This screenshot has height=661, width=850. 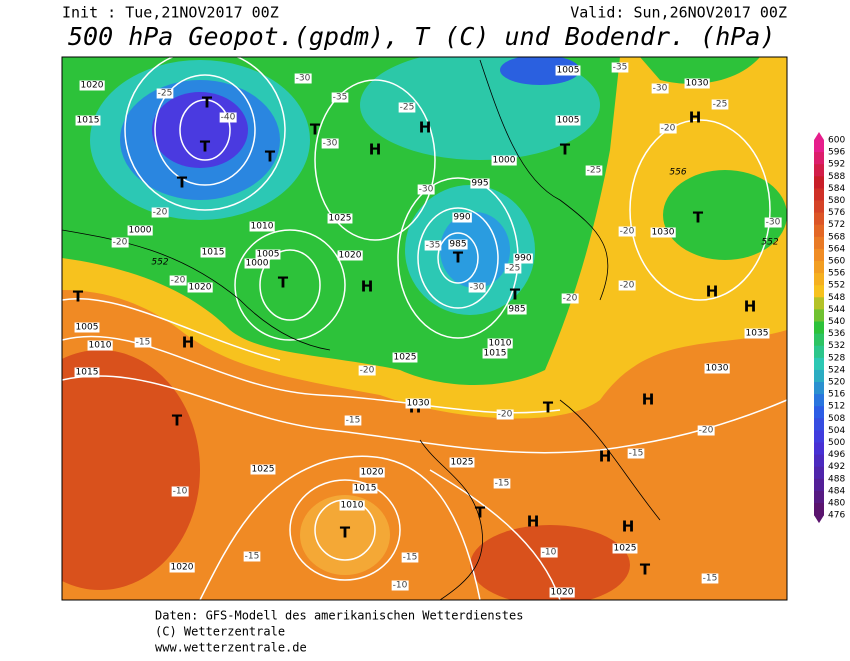 I want to click on legend-label: 520, so click(x=836, y=383).